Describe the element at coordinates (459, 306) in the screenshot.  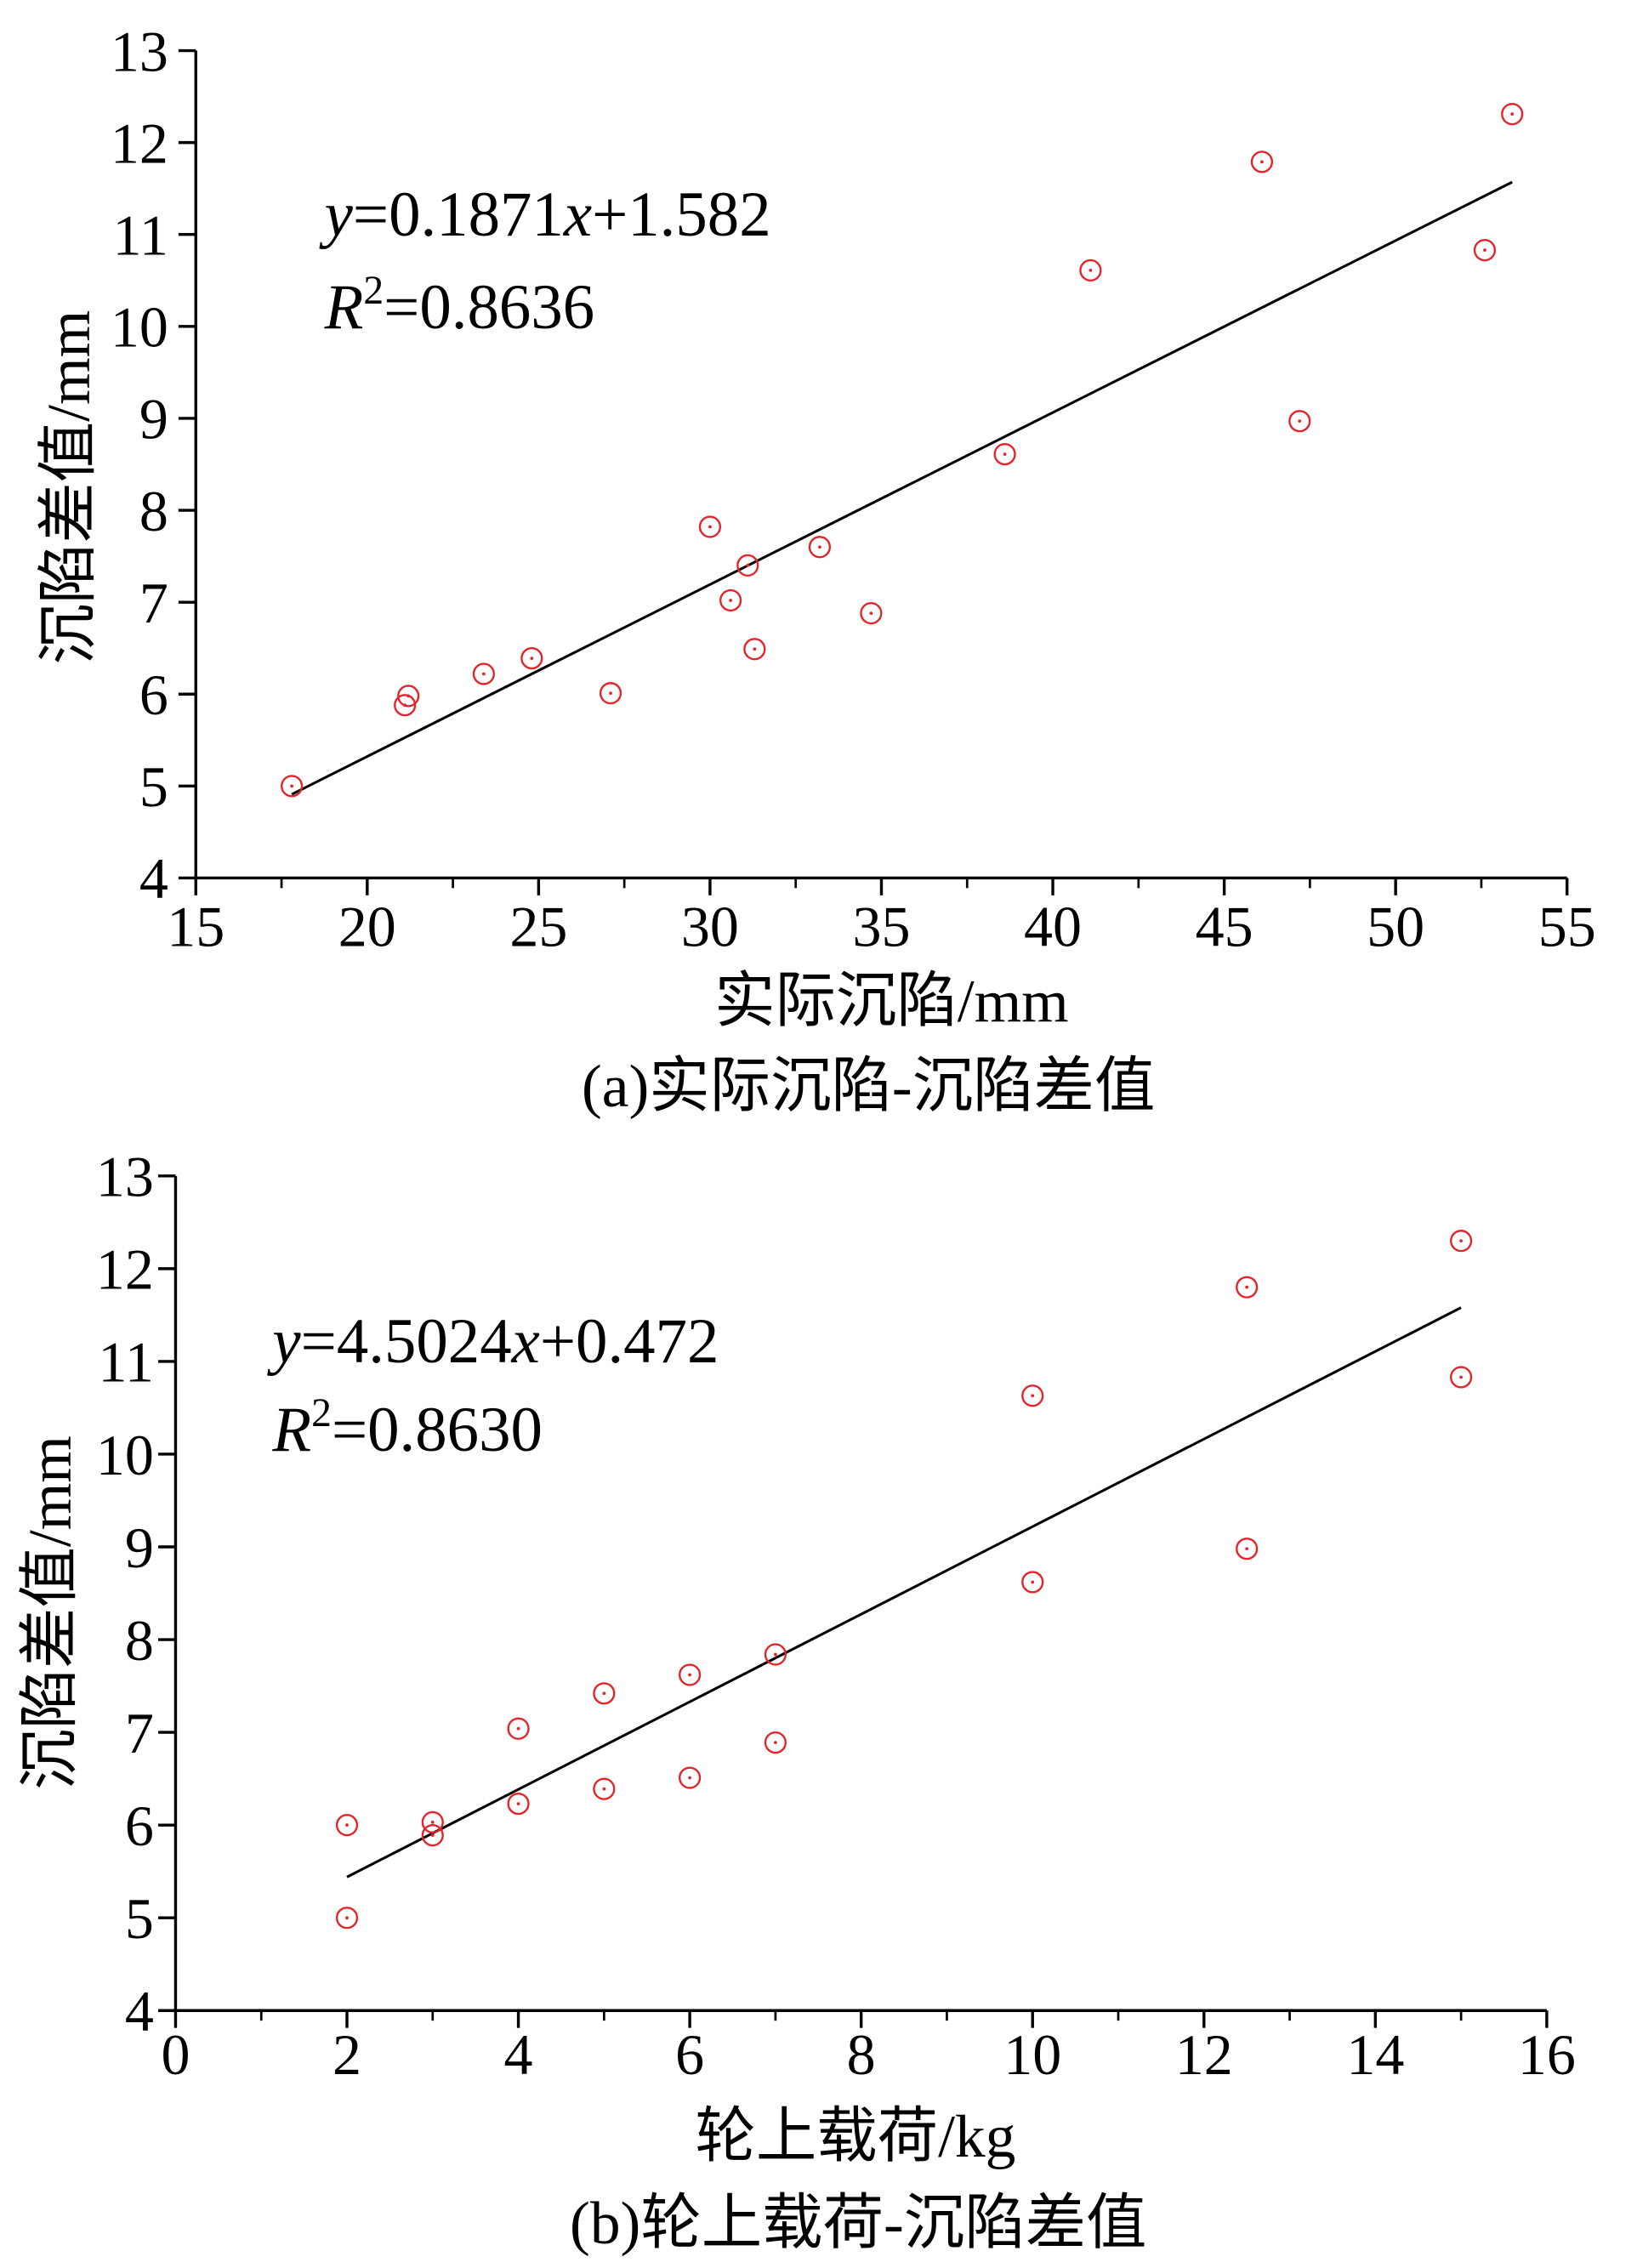
I see `r-squared: R2=0.8636` at that location.